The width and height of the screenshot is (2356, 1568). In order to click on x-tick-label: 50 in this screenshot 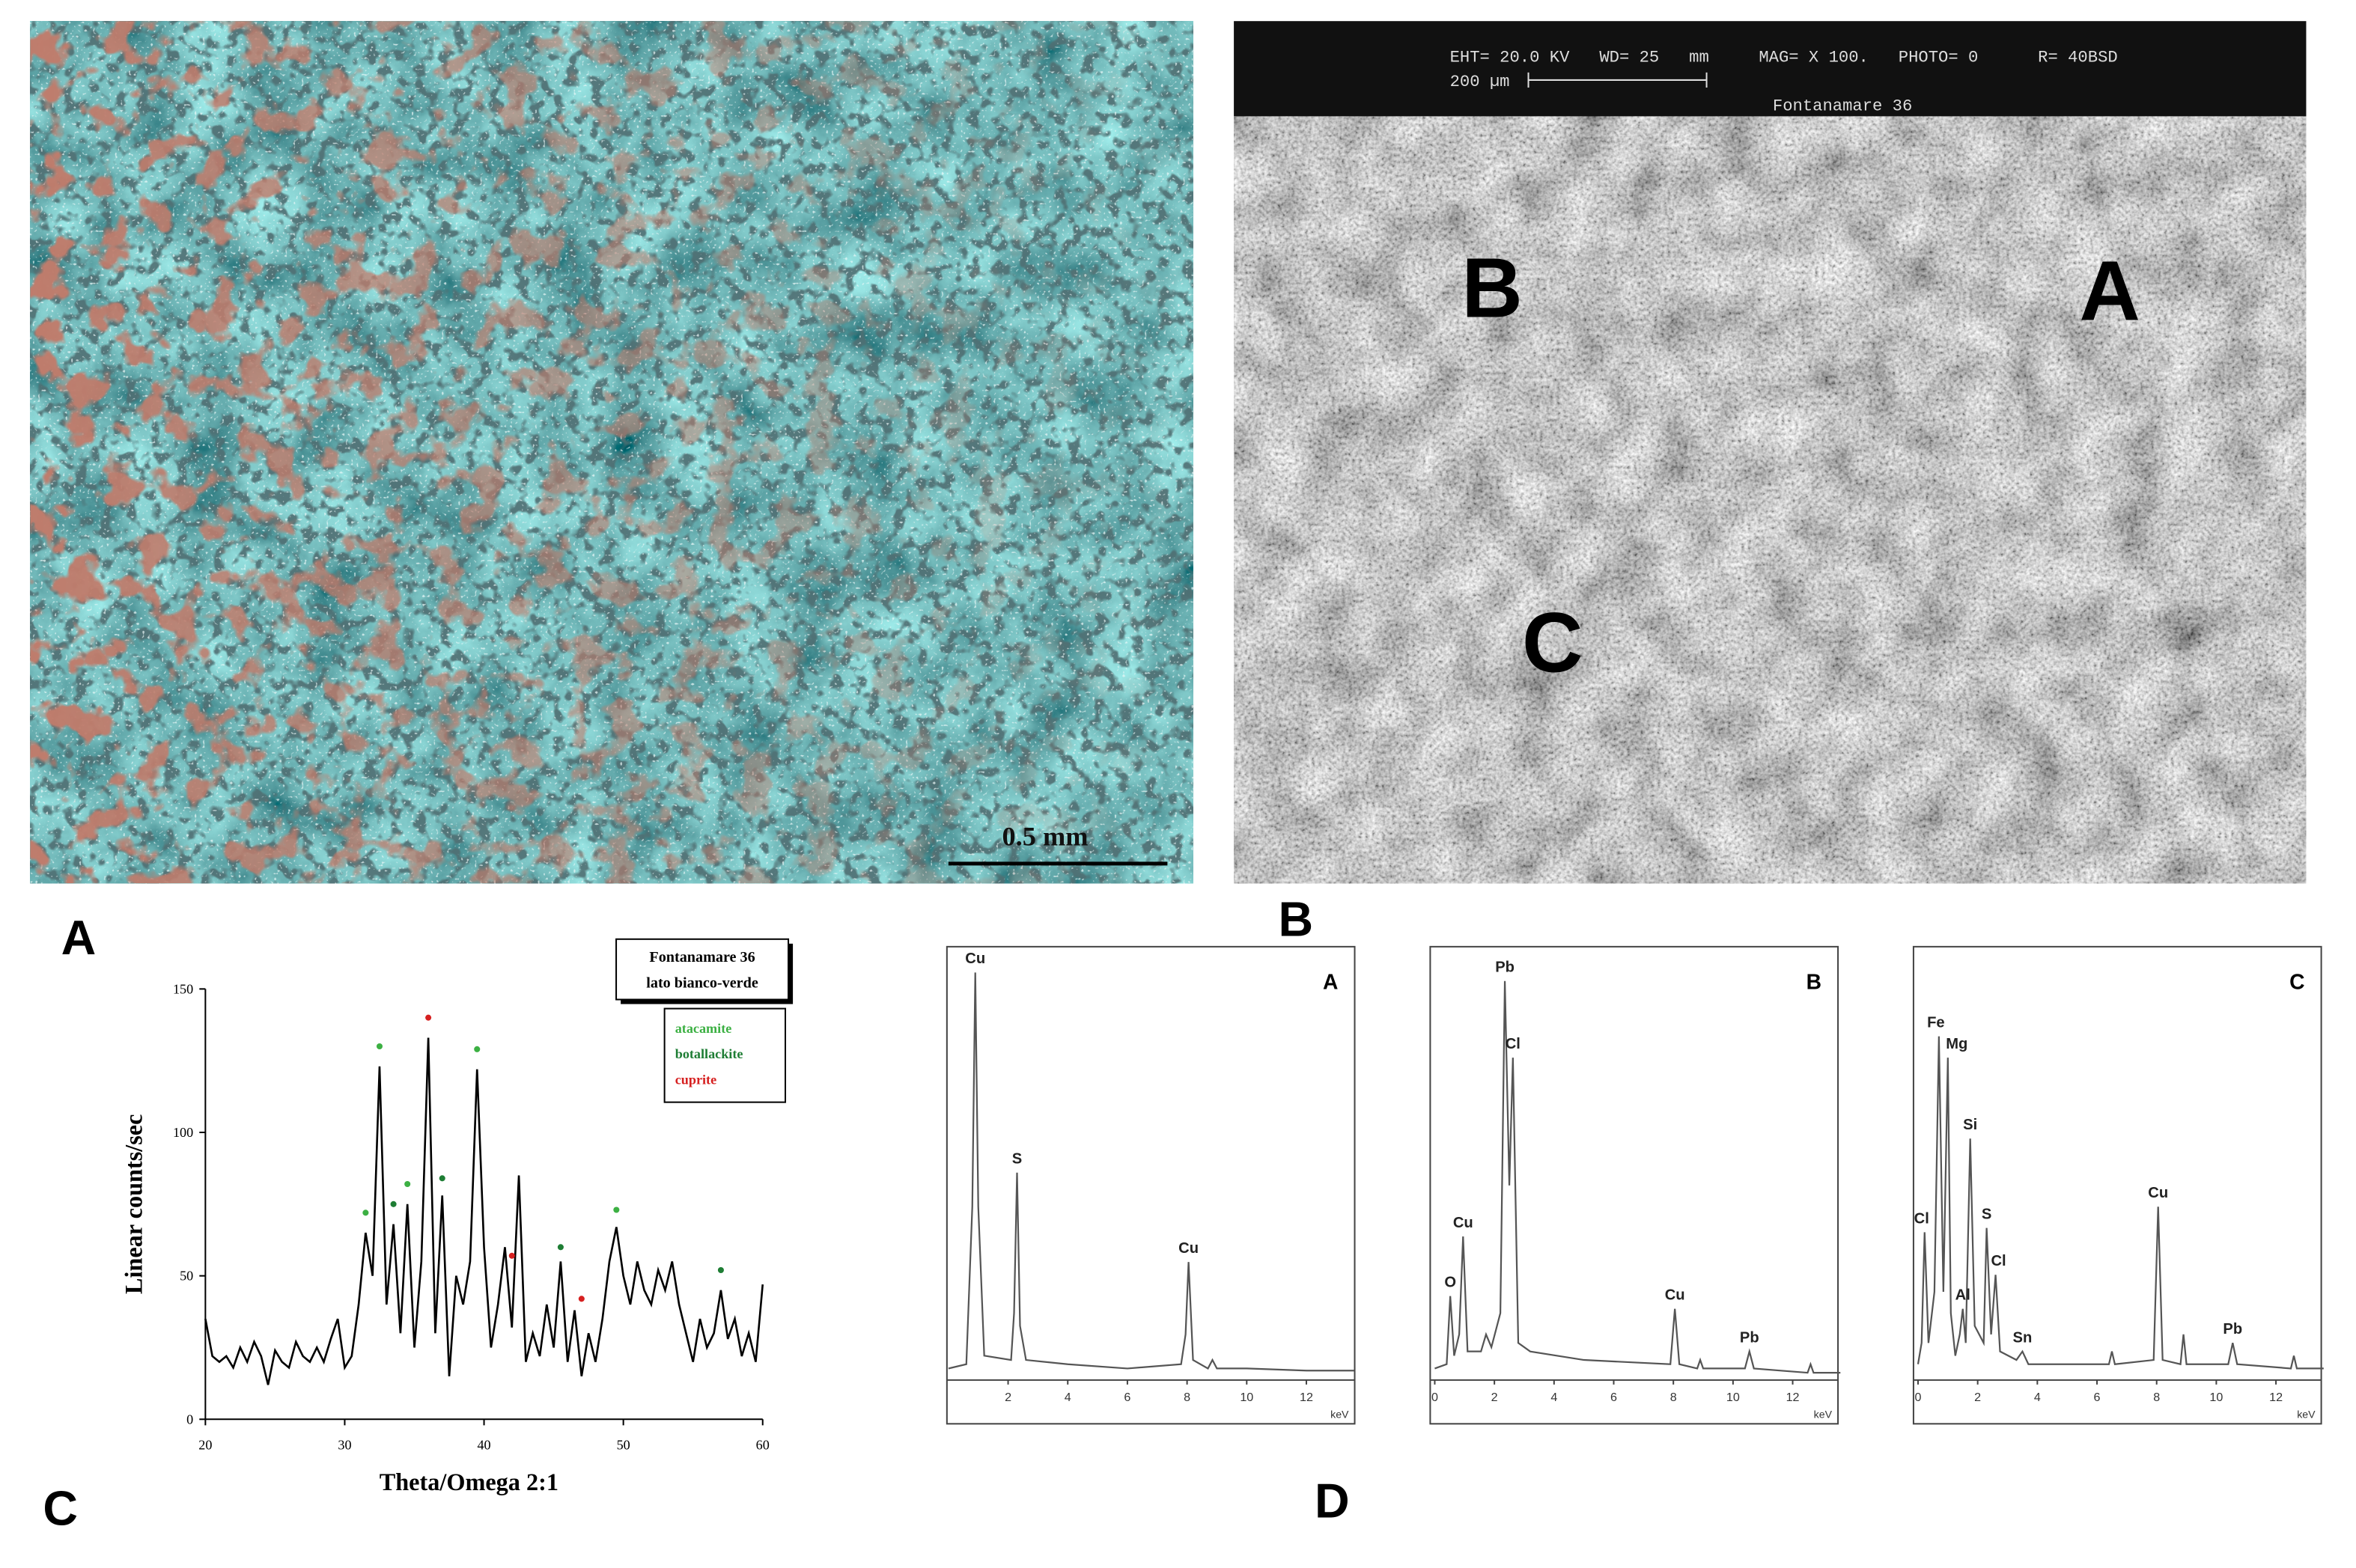, I will do `click(624, 1445)`.